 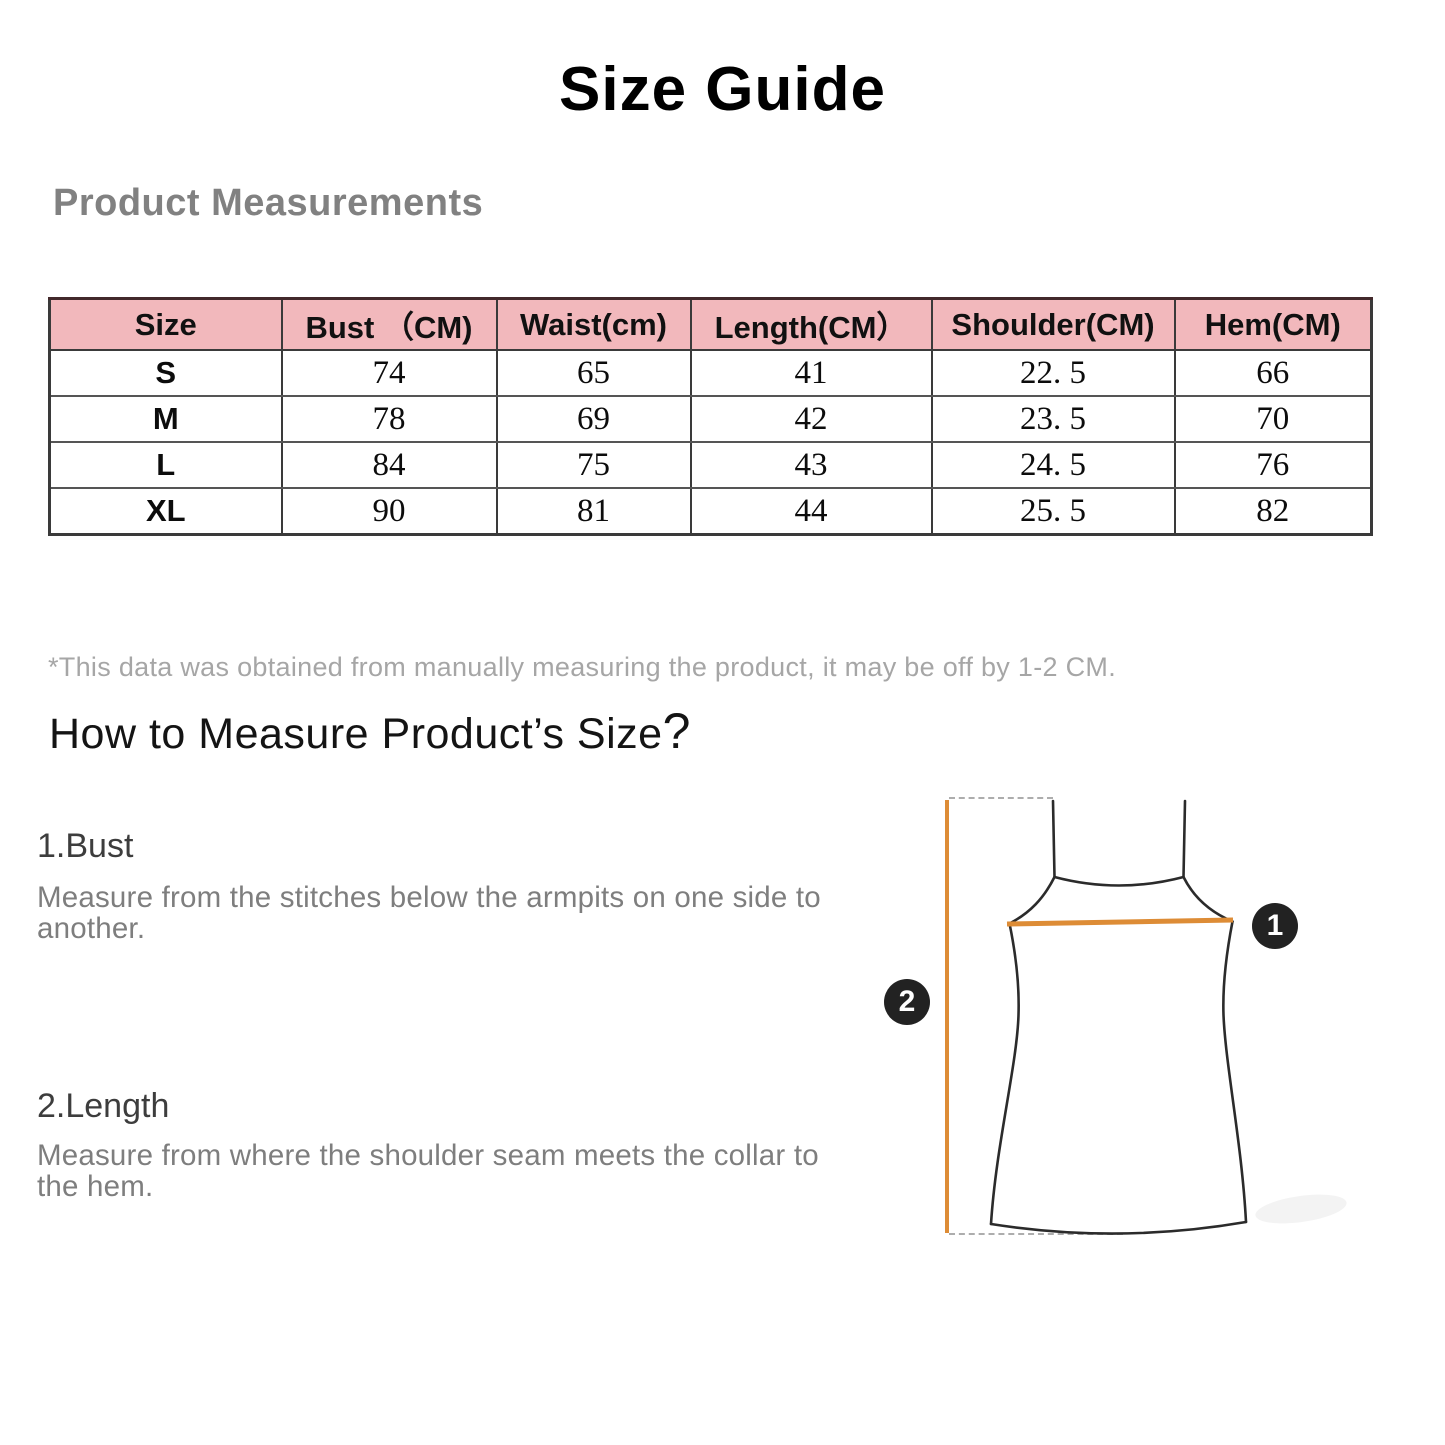 I want to click on value-cell: 84, so click(x=389, y=465).